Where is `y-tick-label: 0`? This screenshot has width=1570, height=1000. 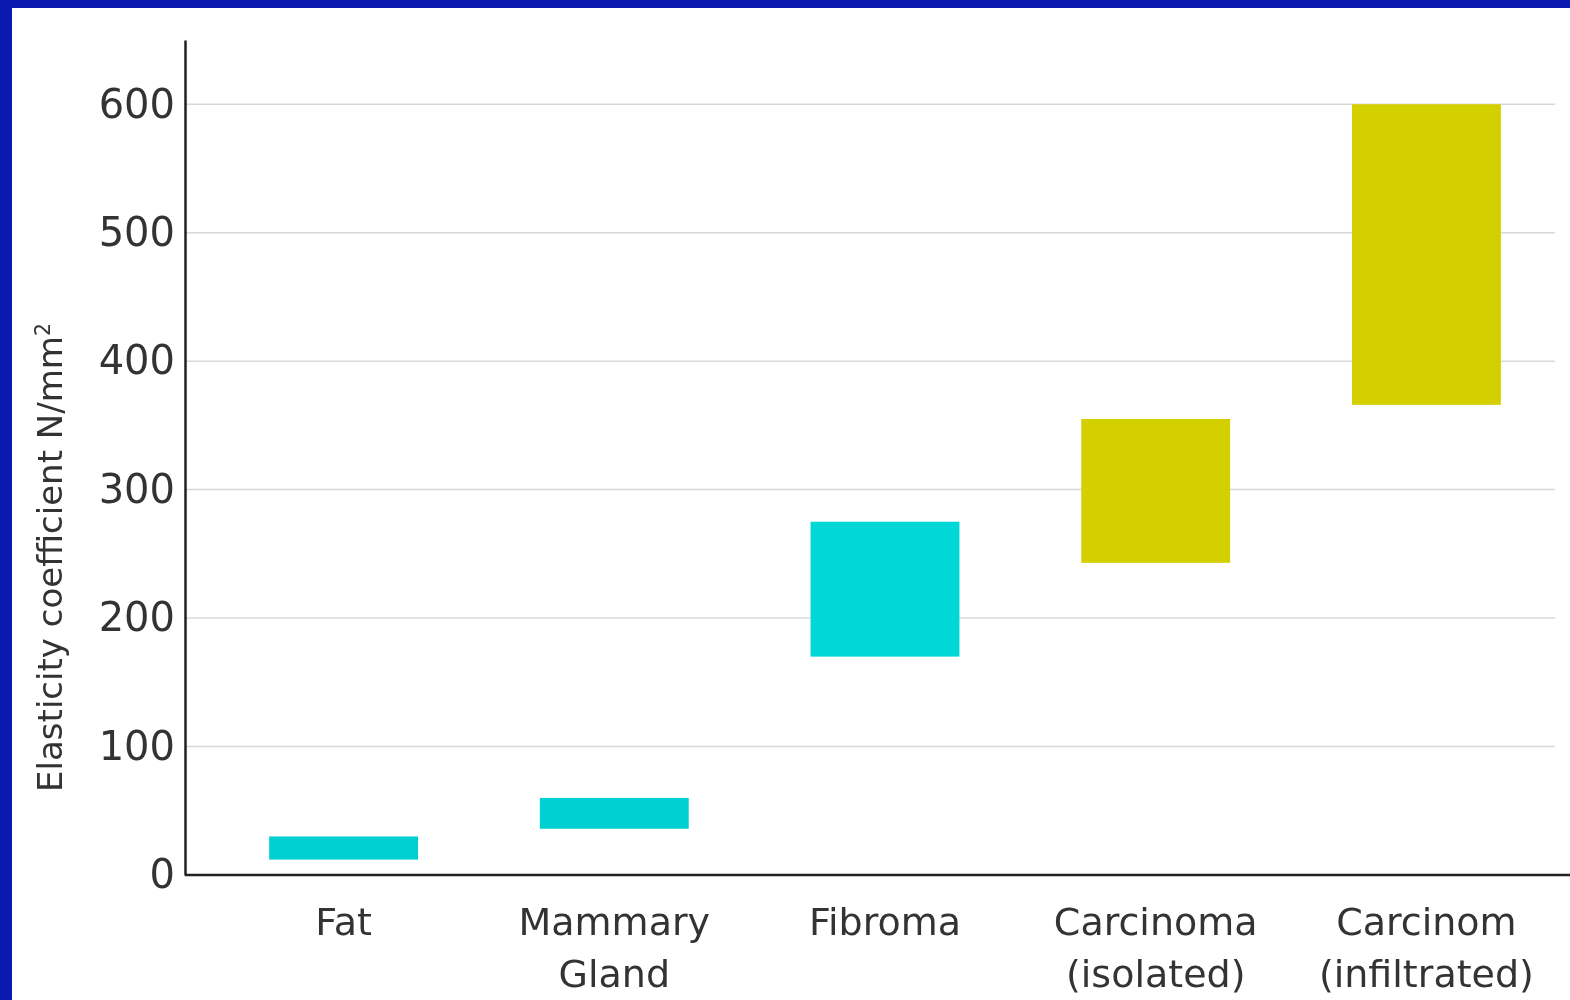 y-tick-label: 0 is located at coordinates (162, 874).